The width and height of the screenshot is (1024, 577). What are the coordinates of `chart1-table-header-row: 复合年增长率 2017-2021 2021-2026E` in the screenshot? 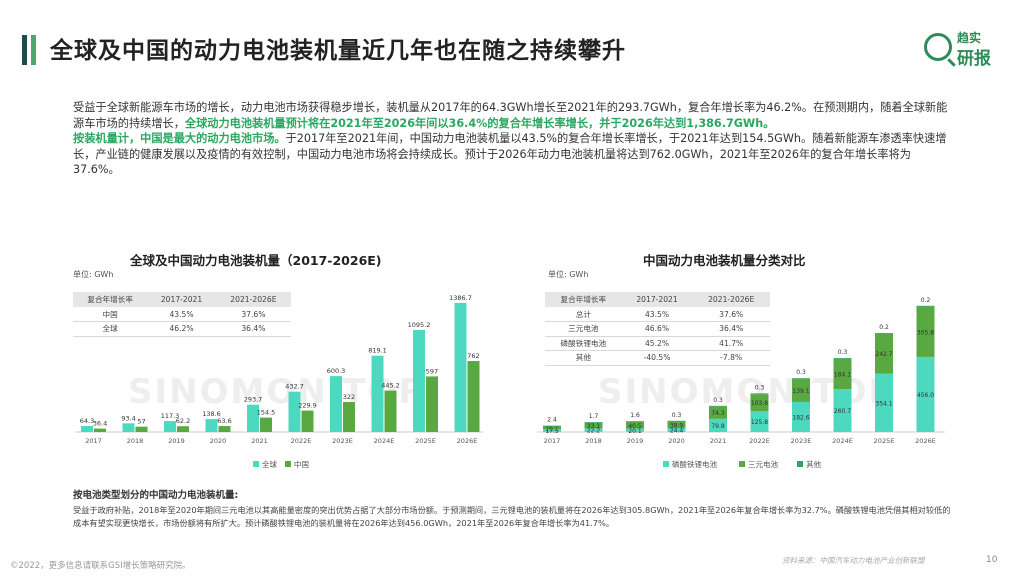 It's located at (182, 299).